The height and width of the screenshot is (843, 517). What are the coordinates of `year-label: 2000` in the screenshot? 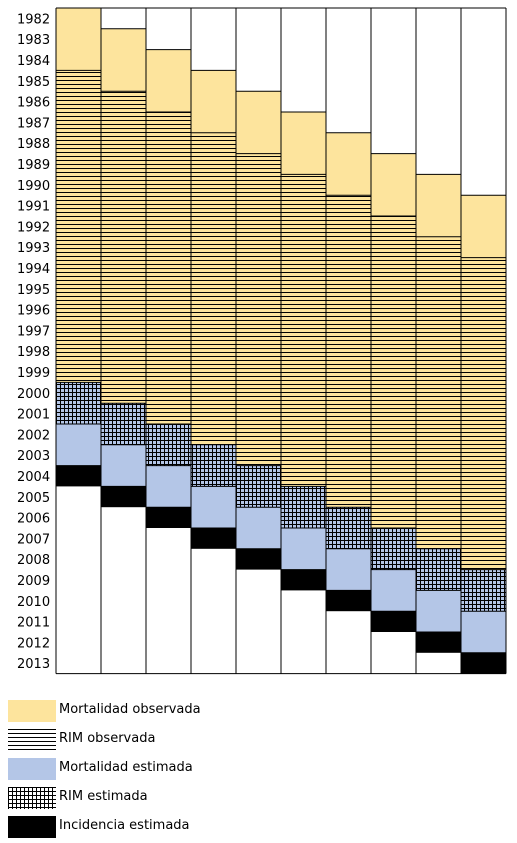 It's located at (33, 394).